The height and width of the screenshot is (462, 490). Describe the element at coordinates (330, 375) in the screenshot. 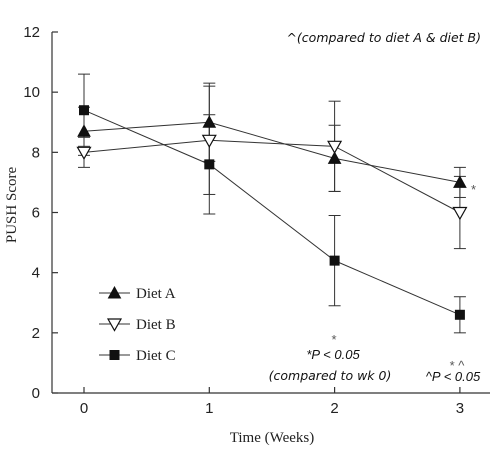

I see `annotation-wk2-note: (compared to wk 0)` at that location.